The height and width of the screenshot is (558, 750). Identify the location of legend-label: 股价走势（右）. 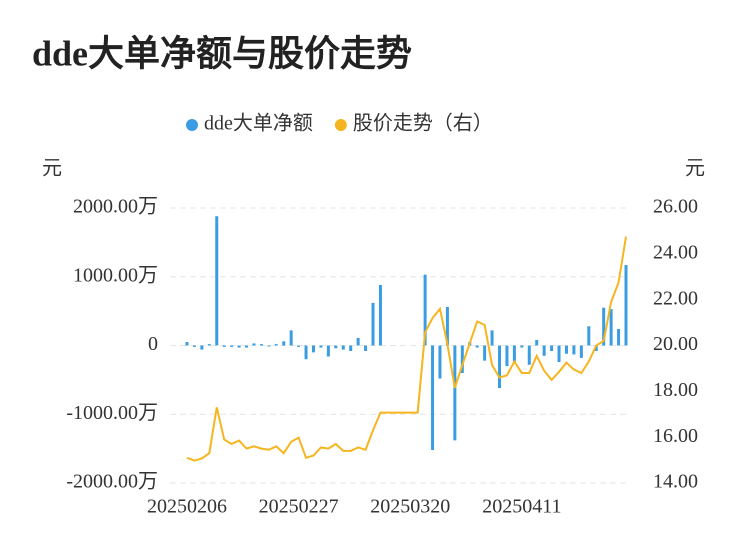
(423, 123).